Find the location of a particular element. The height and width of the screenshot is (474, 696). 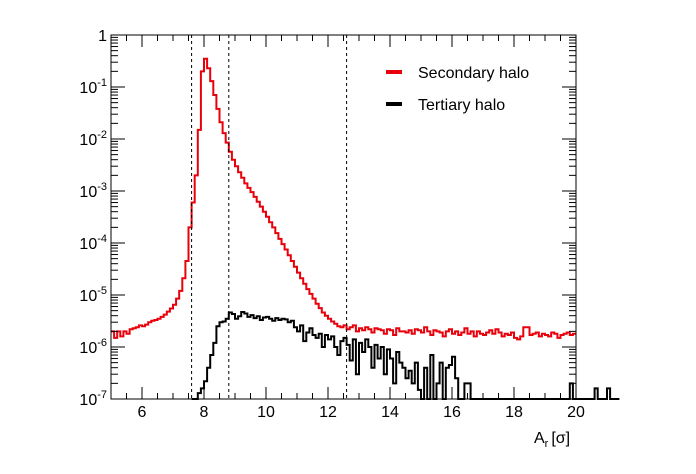

y-tick-label: 10⁻⁶ is located at coordinates (93, 347).